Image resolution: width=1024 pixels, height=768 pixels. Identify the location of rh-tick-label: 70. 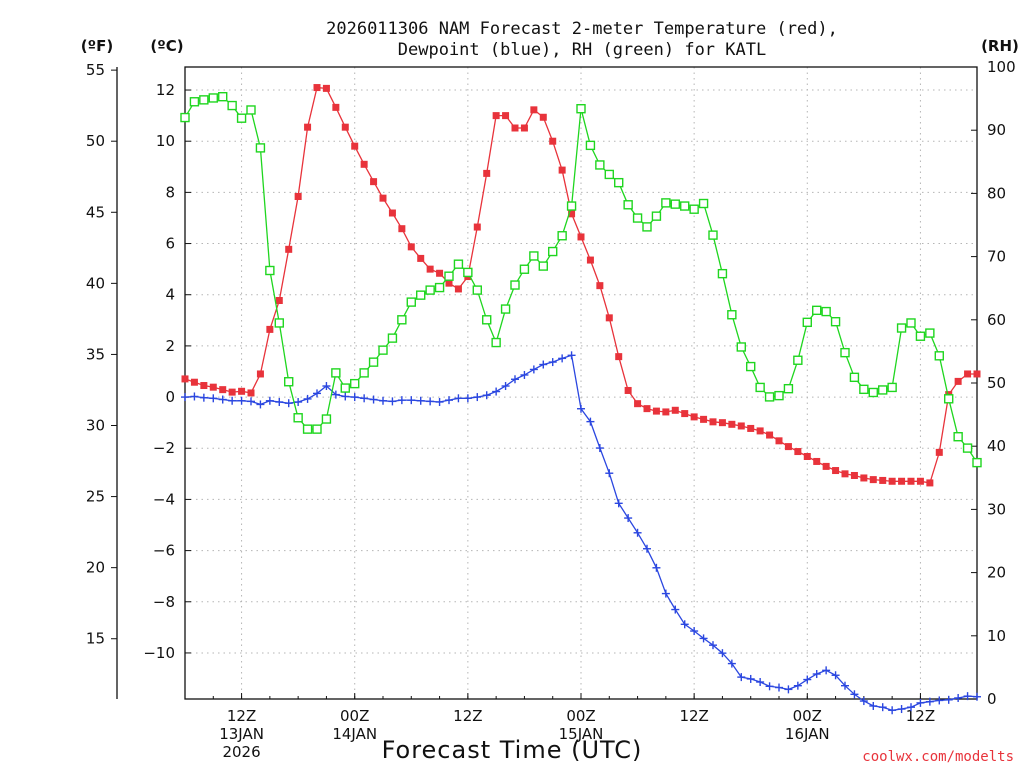
(996, 257).